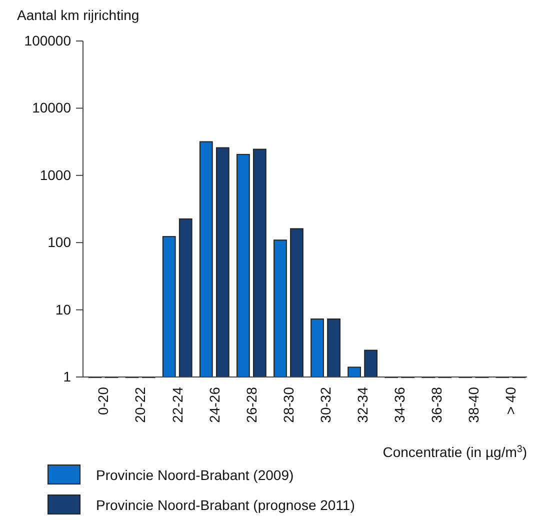 This screenshot has width=533, height=520. I want to click on x-tick-label: > 40, so click(510, 400).